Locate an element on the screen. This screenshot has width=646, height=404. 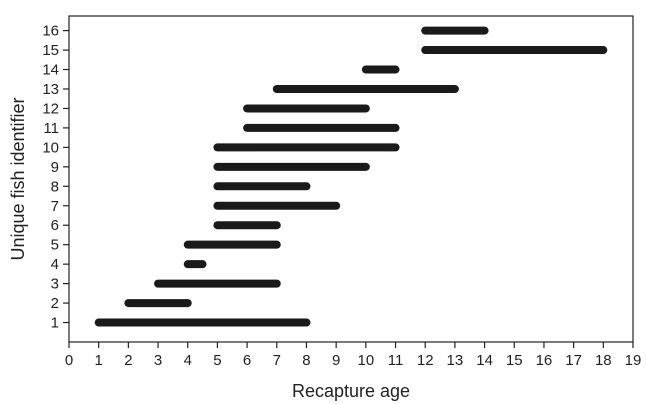
y-tick-label: 16 is located at coordinates (50, 31).